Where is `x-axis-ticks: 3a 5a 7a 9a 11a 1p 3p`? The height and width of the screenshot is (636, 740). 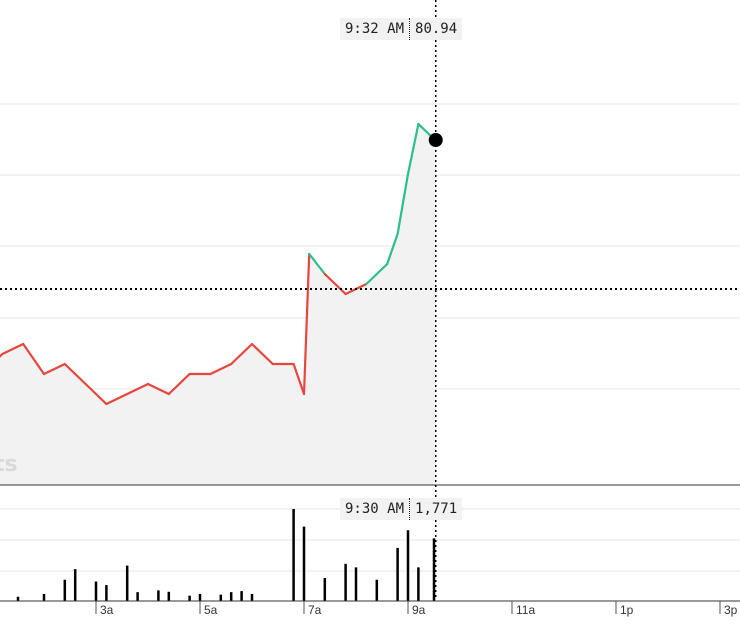
x-axis-ticks: 3a 5a 7a 9a 11a 1p 3p is located at coordinates (416, 609).